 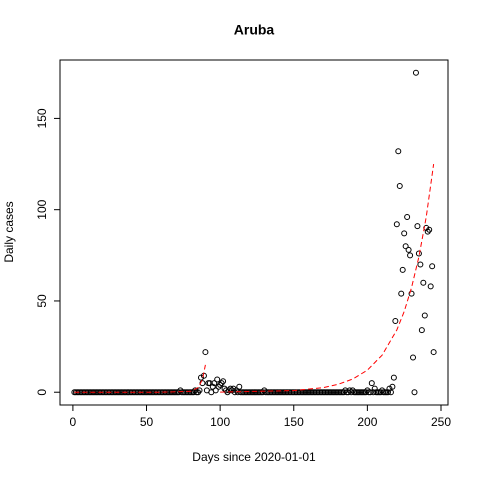 I want to click on x-tick-label: 150, so click(x=294, y=422).